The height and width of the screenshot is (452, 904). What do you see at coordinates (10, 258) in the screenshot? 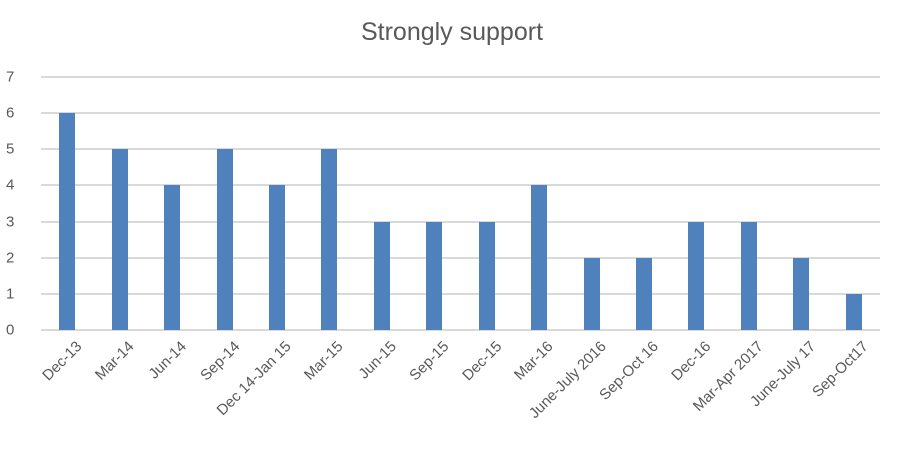
I see `y-tick-label: 2` at bounding box center [10, 258].